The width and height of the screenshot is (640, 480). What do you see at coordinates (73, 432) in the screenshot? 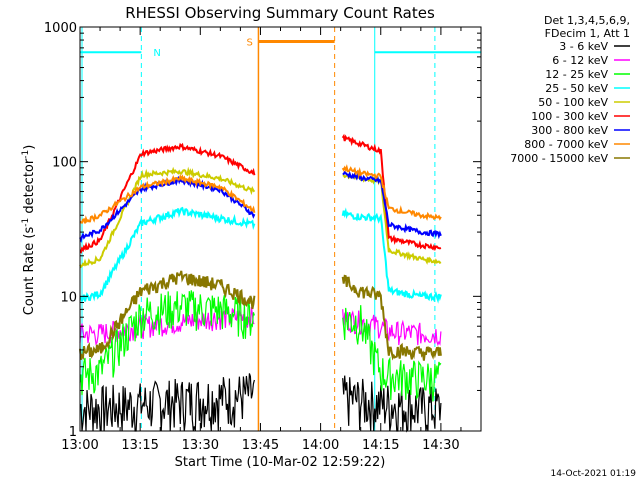
I see `y-tick-label: 1` at bounding box center [73, 432].